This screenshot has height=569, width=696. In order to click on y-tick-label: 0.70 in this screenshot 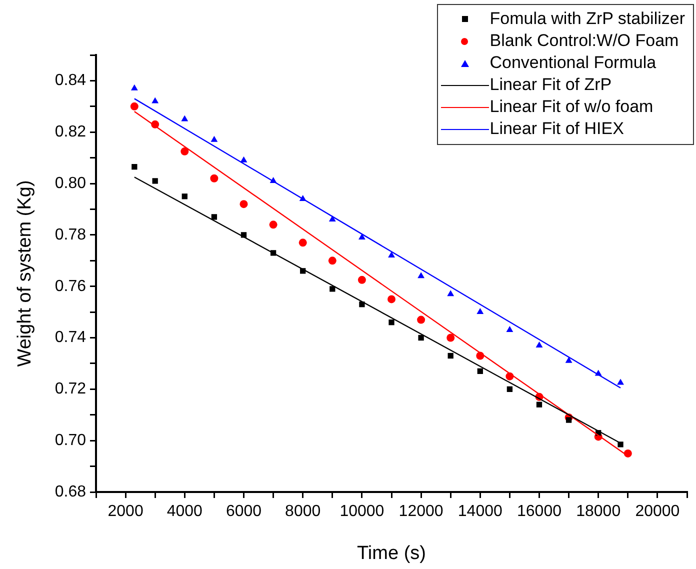, I will do `click(70, 440)`.